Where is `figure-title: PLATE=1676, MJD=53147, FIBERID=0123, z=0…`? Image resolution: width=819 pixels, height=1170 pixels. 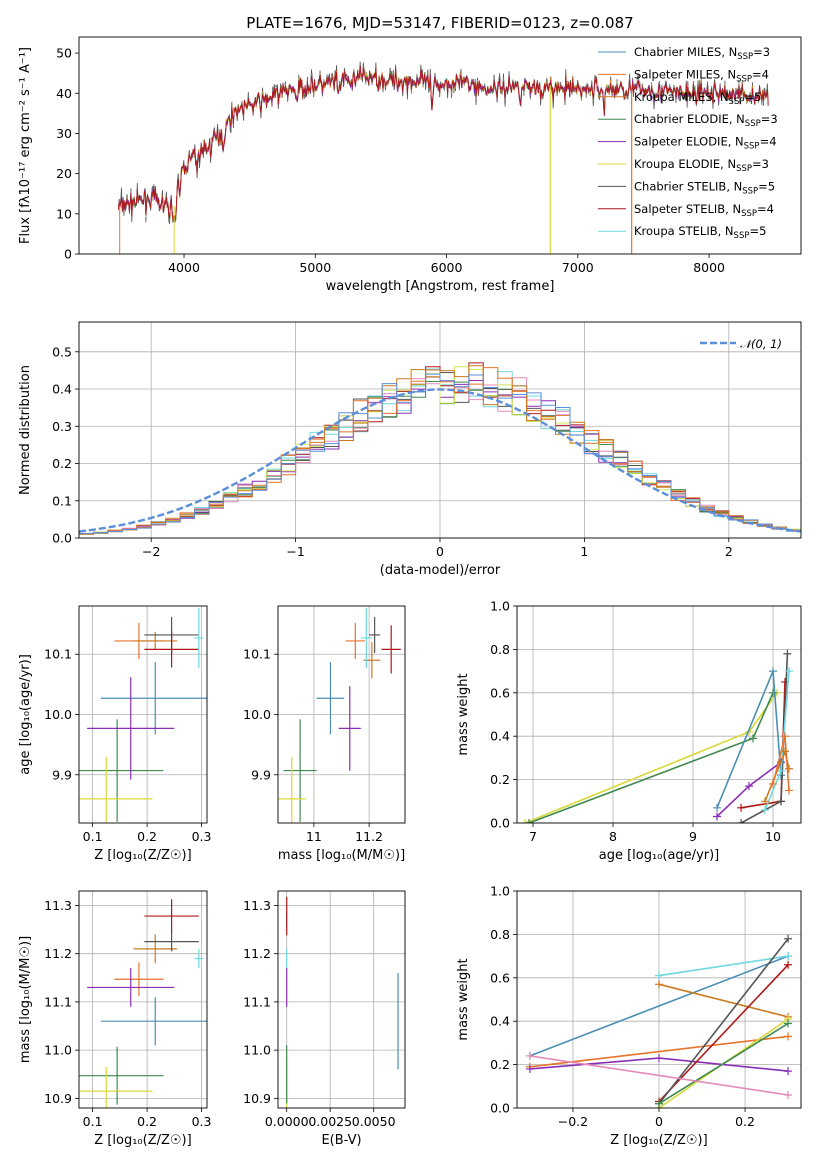
figure-title: PLATE=1676, MJD=53147, FIBERID=0123, z=0… is located at coordinates (439, 23).